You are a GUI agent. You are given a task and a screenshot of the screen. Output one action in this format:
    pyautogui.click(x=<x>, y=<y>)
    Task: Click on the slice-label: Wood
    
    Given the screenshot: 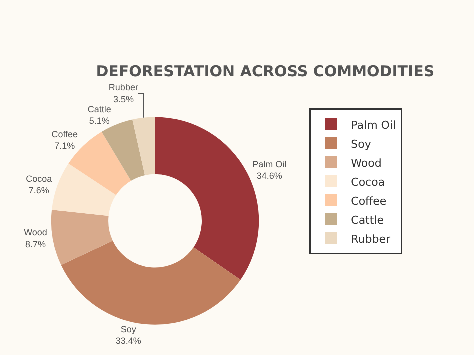 What is the action you would take?
    pyautogui.click(x=36, y=233)
    